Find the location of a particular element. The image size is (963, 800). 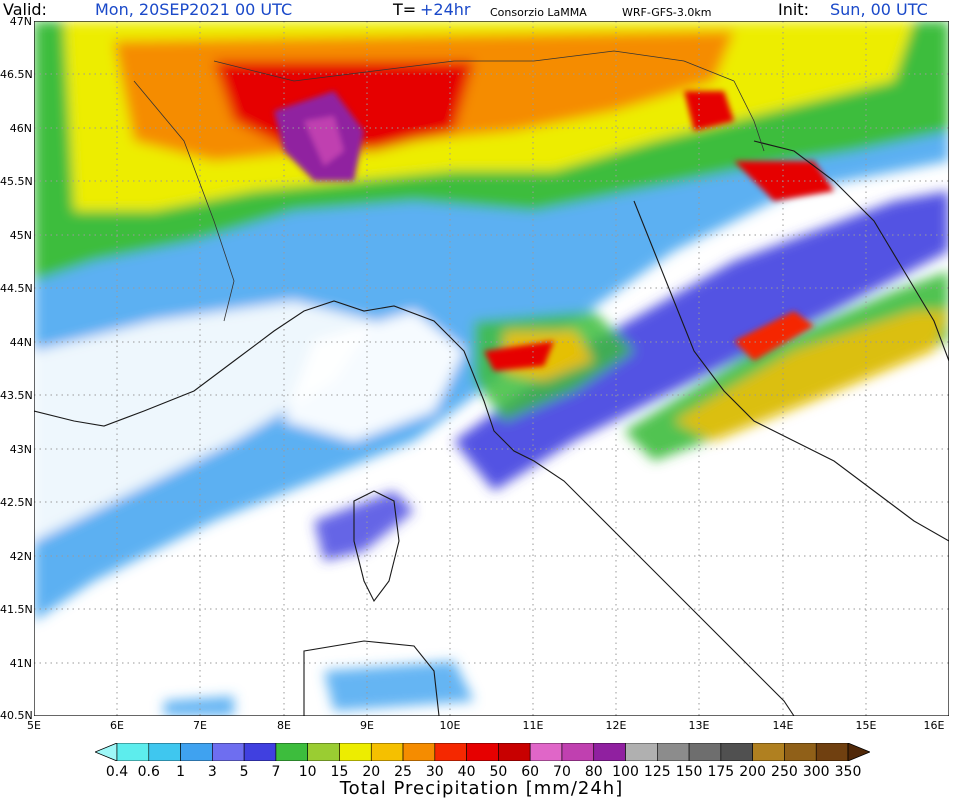

lat-label: 44.5N is located at coordinates (16, 288).